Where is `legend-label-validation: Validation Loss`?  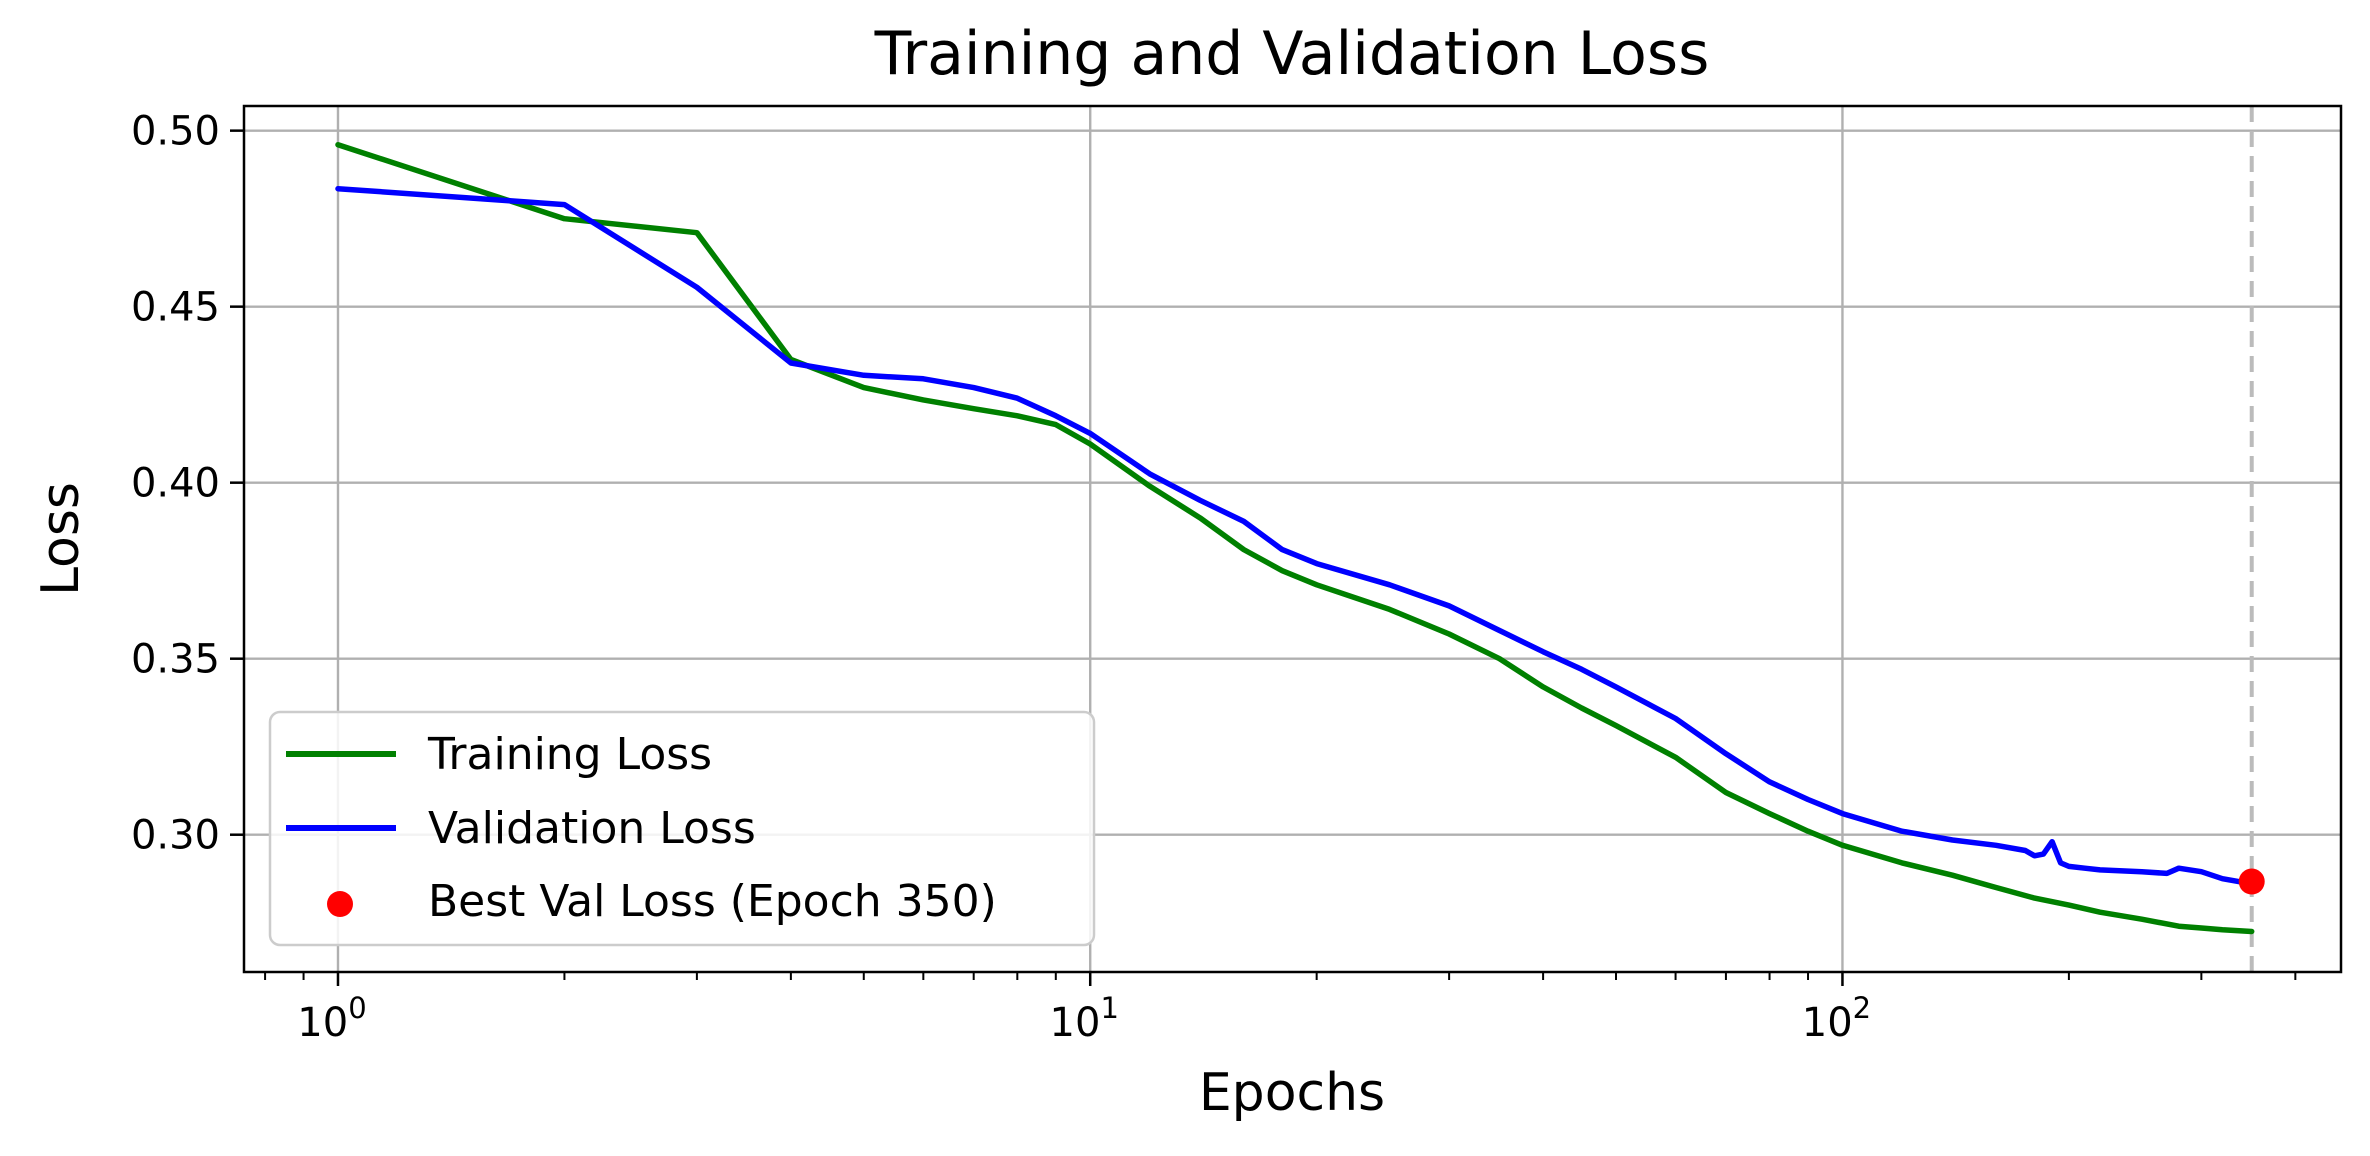
legend-label-validation: Validation Loss is located at coordinates (592, 828).